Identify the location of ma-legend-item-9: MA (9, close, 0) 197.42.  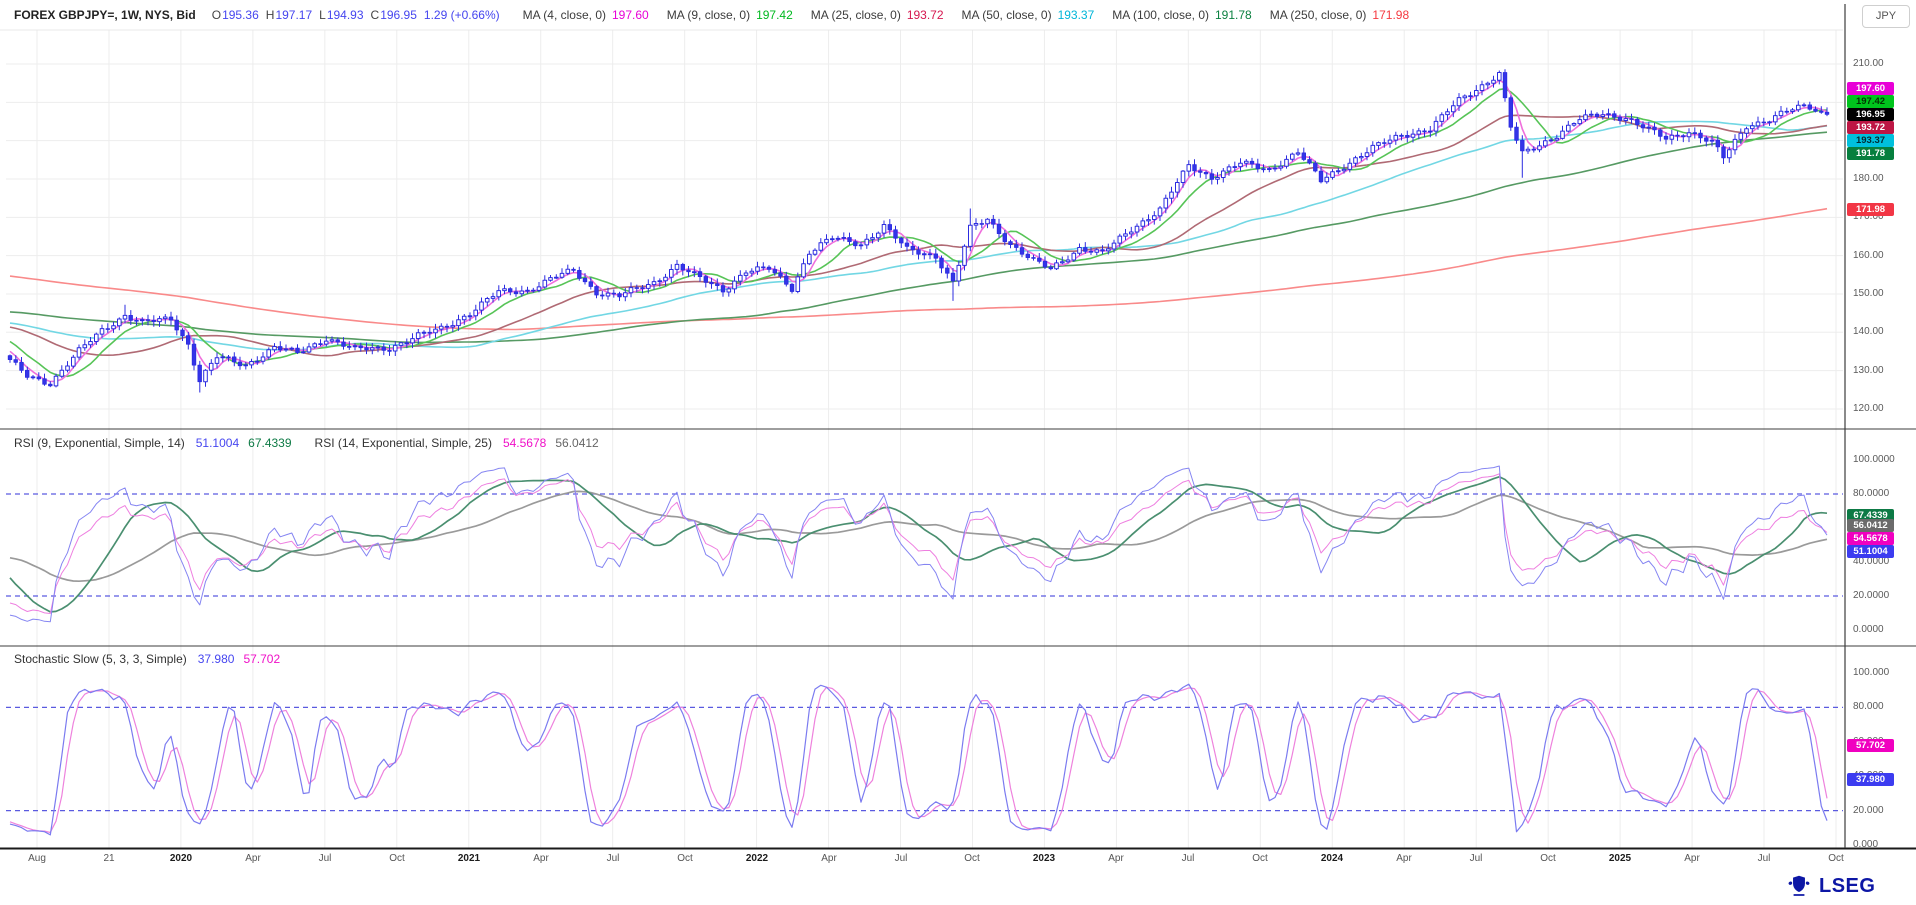
(730, 15).